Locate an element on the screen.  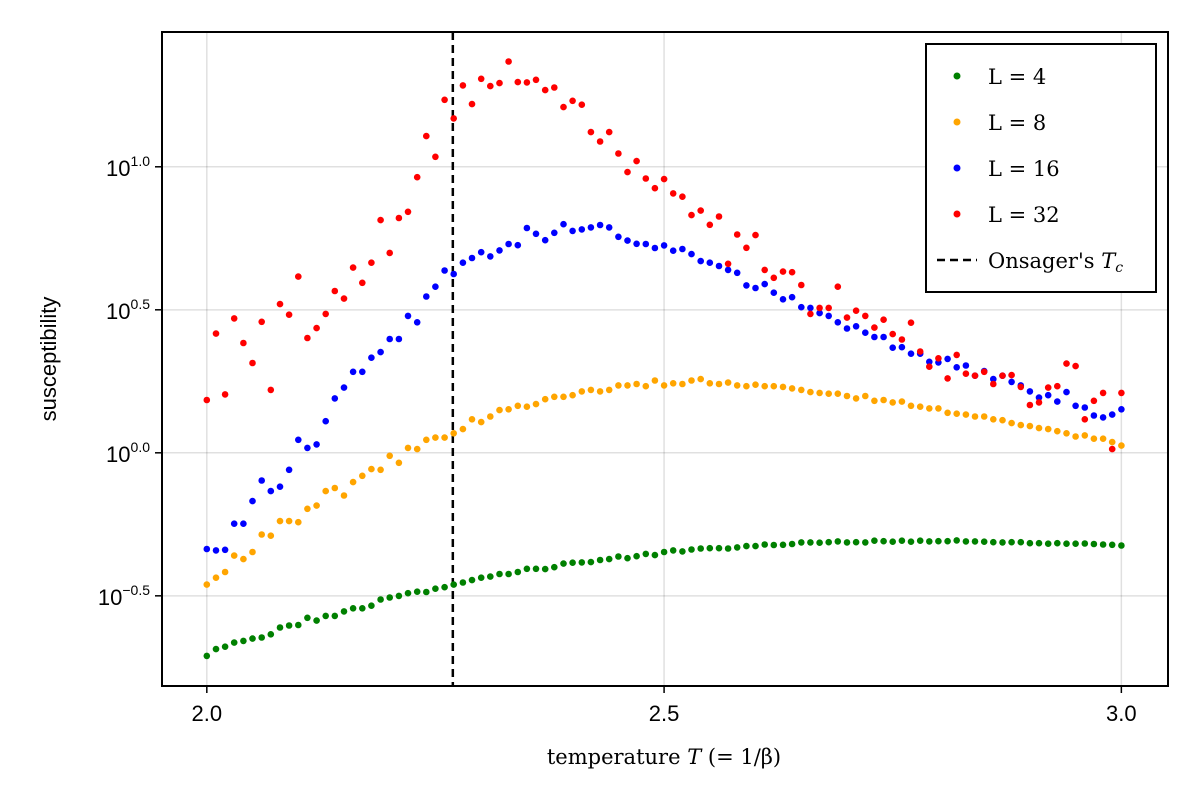
y-tick-base: 10 is located at coordinates (118, 454).